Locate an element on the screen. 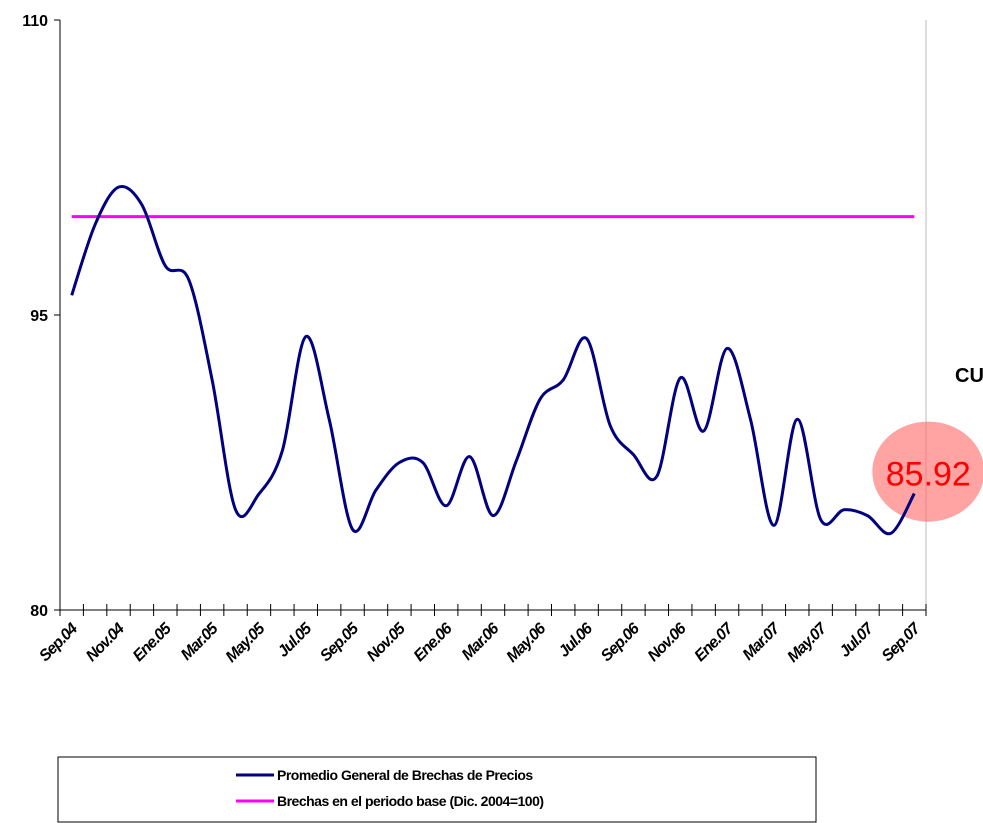 Image resolution: width=983 pixels, height=823 pixels. x-tick-label: Jul.06 is located at coordinates (576, 640).